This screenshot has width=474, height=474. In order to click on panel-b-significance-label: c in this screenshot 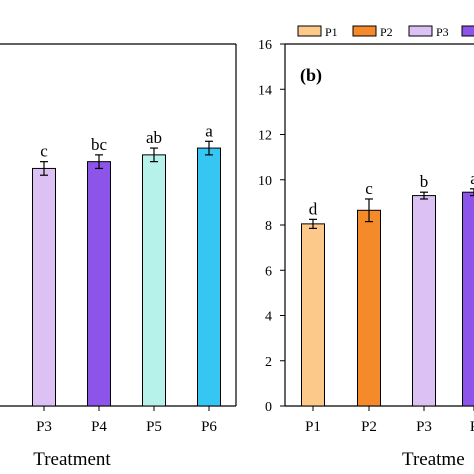, I will do `click(369, 188)`.